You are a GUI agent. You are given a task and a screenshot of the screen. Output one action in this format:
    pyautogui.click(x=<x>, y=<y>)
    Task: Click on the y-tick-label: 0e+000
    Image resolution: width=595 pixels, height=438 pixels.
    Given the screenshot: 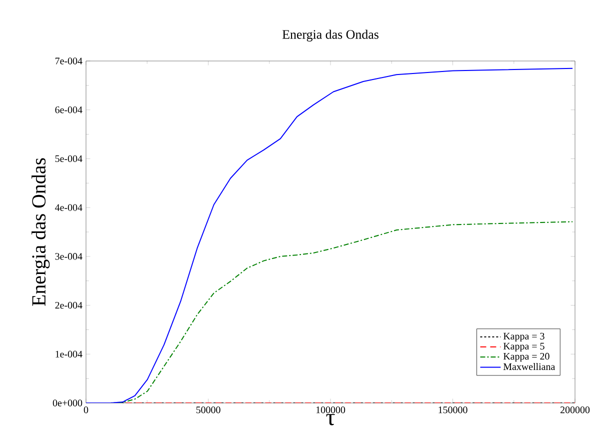 What is the action you would take?
    pyautogui.click(x=67, y=403)
    